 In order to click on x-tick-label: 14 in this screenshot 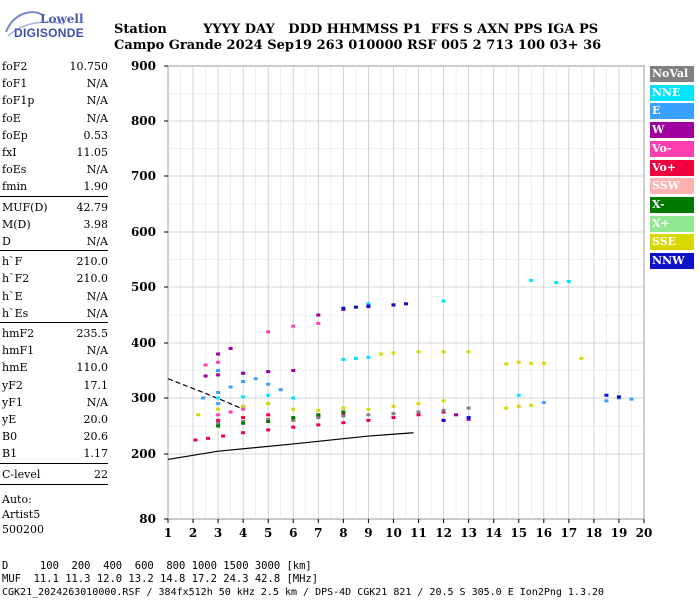, I will do `click(493, 533)`.